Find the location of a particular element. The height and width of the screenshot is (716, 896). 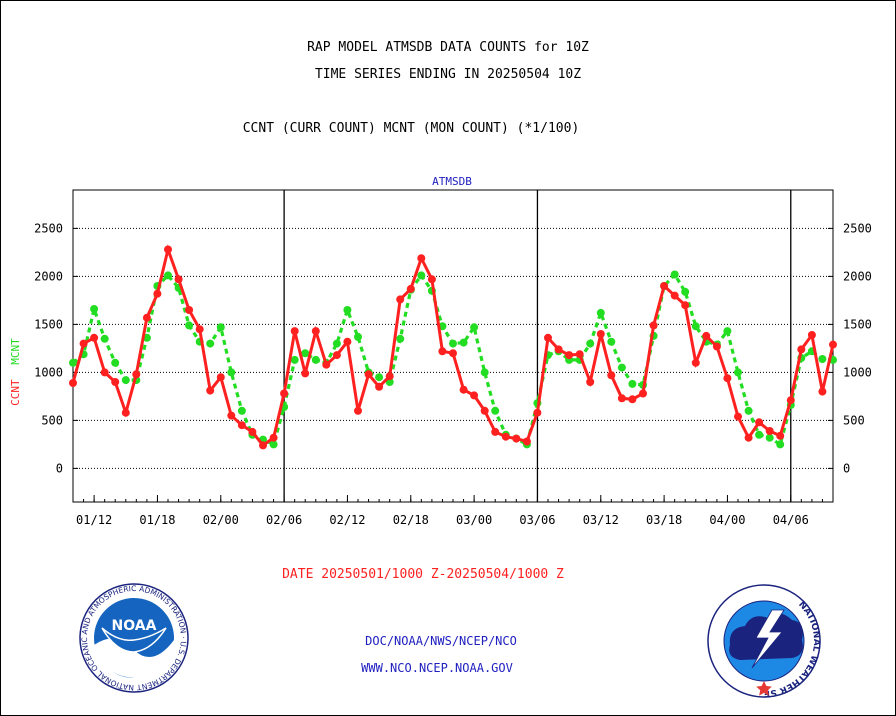

y-tick-label-right: 2000 is located at coordinates (857, 276).